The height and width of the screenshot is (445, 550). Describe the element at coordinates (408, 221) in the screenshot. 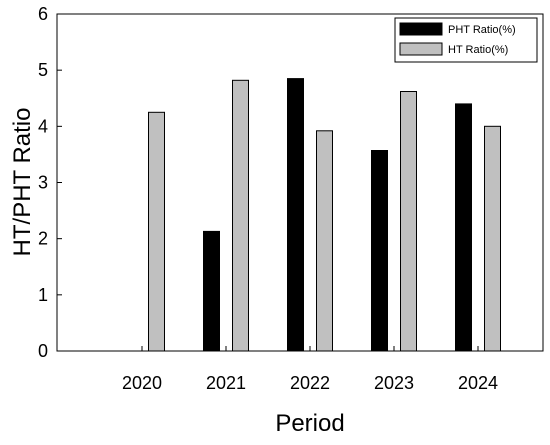

I see `bar-ht-2023` at that location.